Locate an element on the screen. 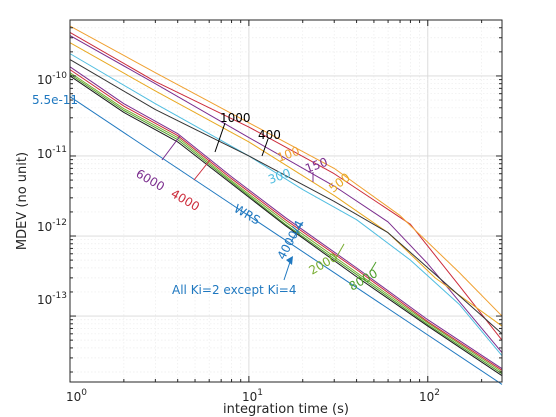 The width and height of the screenshot is (556, 417). x-tick-label-100: 10² is located at coordinates (429, 396).